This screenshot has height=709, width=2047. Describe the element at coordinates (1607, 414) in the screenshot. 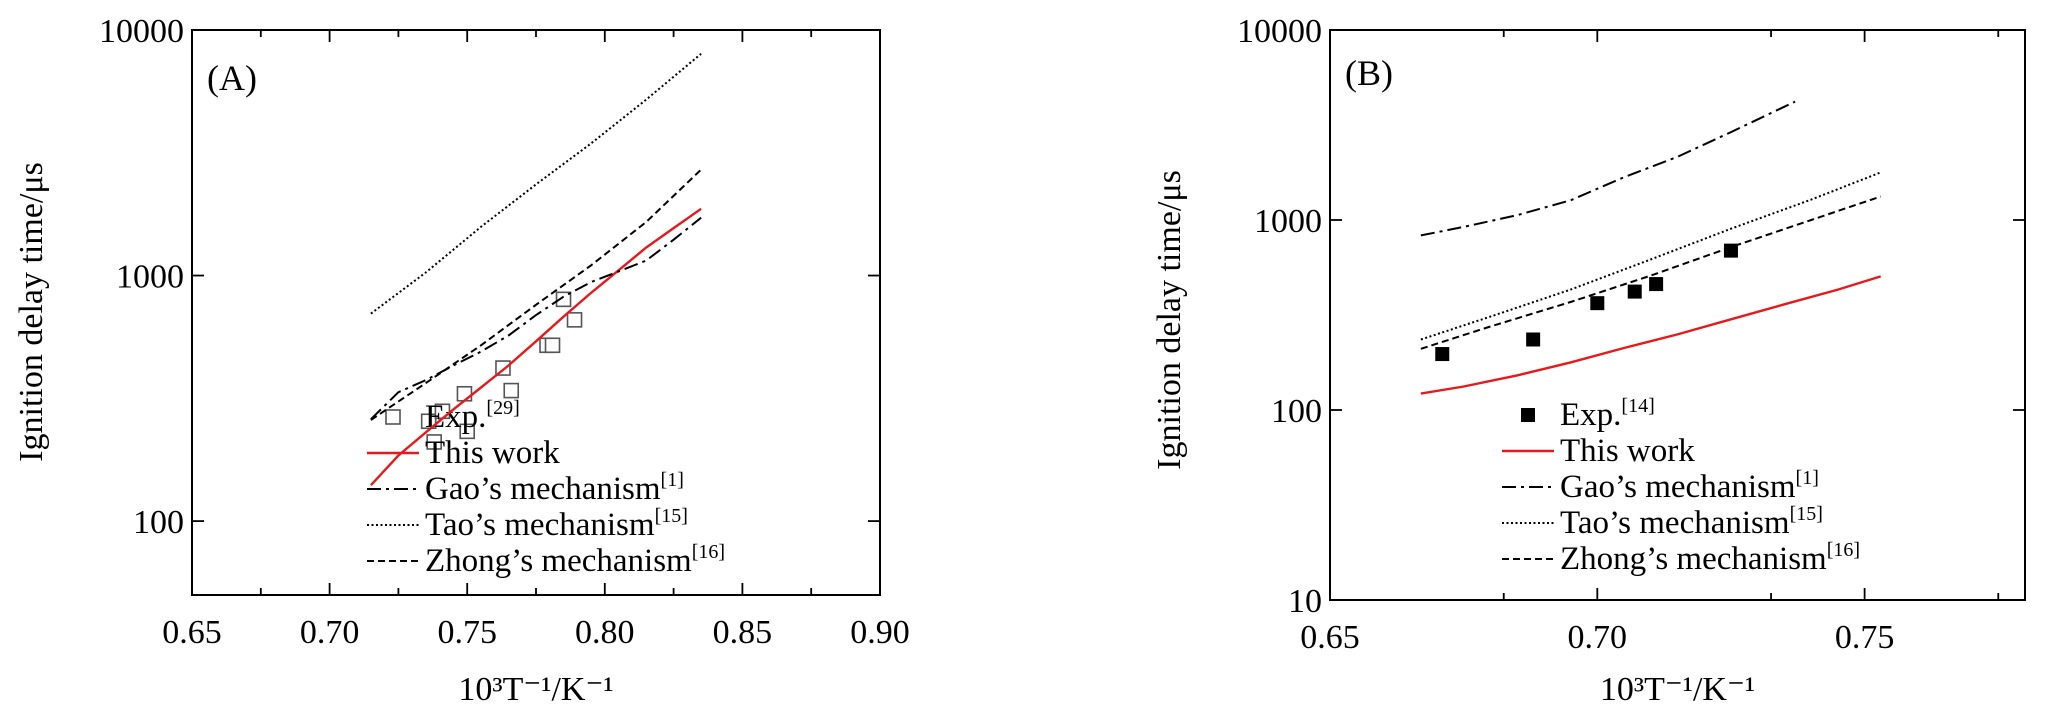

I see `legend-label: Exp.[14]` at that location.